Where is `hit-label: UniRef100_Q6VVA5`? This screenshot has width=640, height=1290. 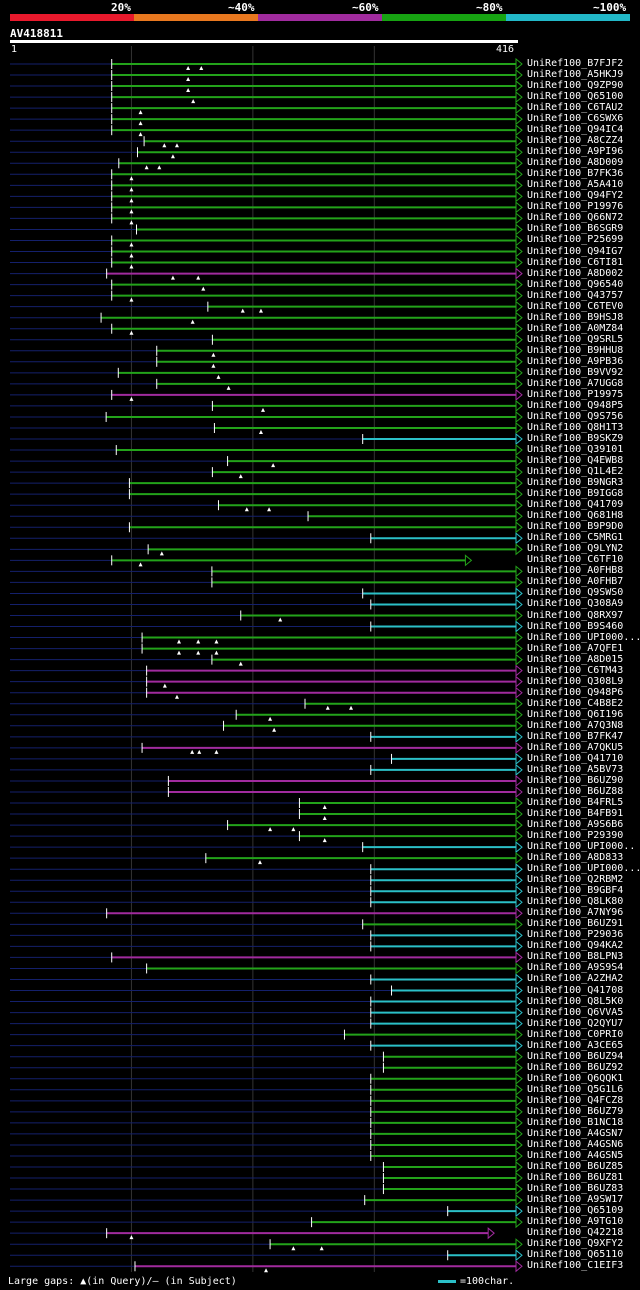
hit-label: UniRef100_Q6VVA5 is located at coordinates (575, 1012).